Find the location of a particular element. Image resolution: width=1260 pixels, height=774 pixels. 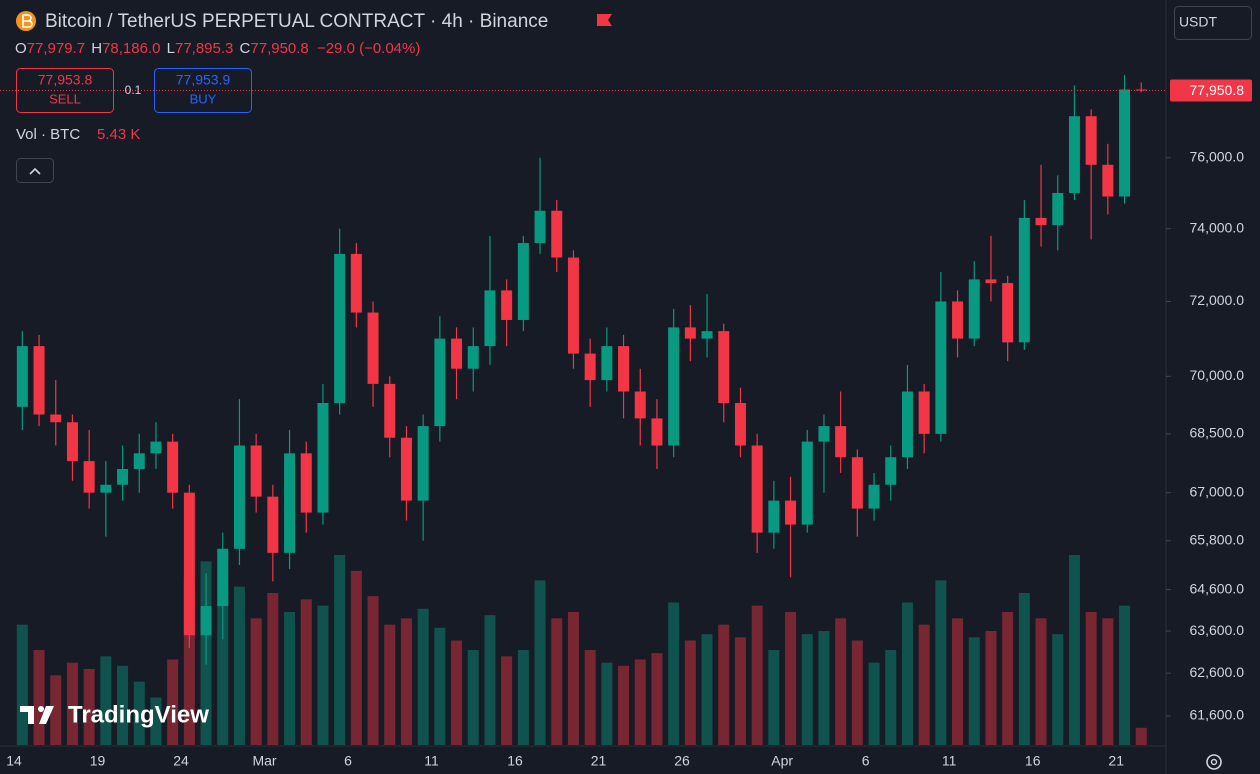

x-tick-label: Mar is located at coordinates (264, 761).